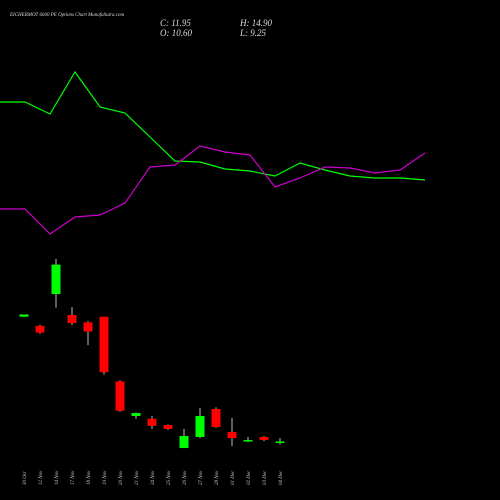  What do you see at coordinates (265, 477) in the screenshot?
I see `x-tick-label: 03 Dec` at bounding box center [265, 477].